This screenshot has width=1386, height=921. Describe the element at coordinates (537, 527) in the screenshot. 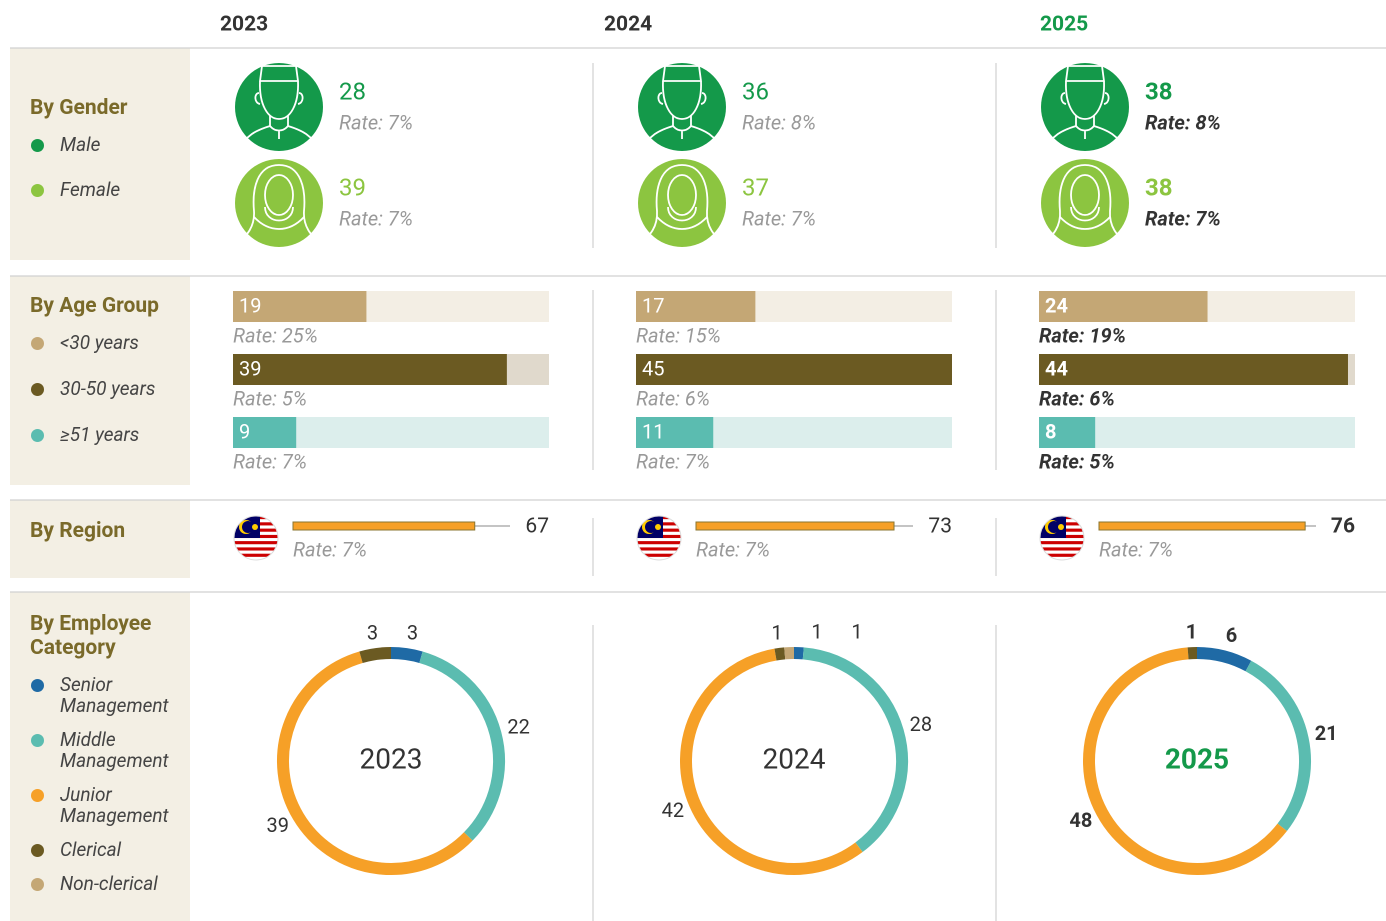

I see `region-value: 67` at that location.